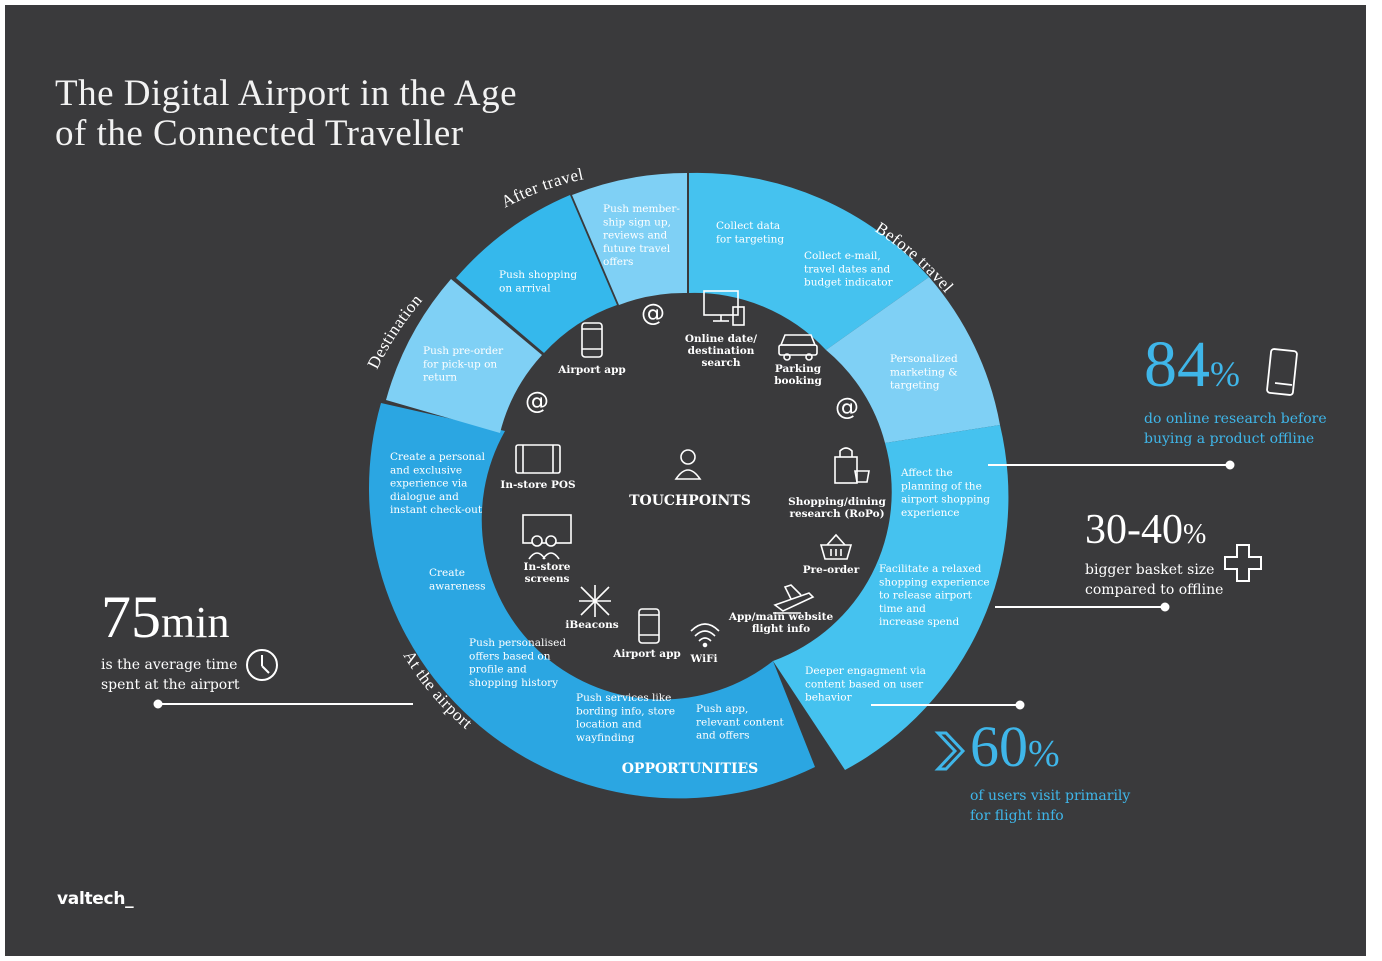 Image resolution: width=1382 pixels, height=961 pixels. I want to click on opportunities-label: OPPORTUNITIES, so click(690, 769).